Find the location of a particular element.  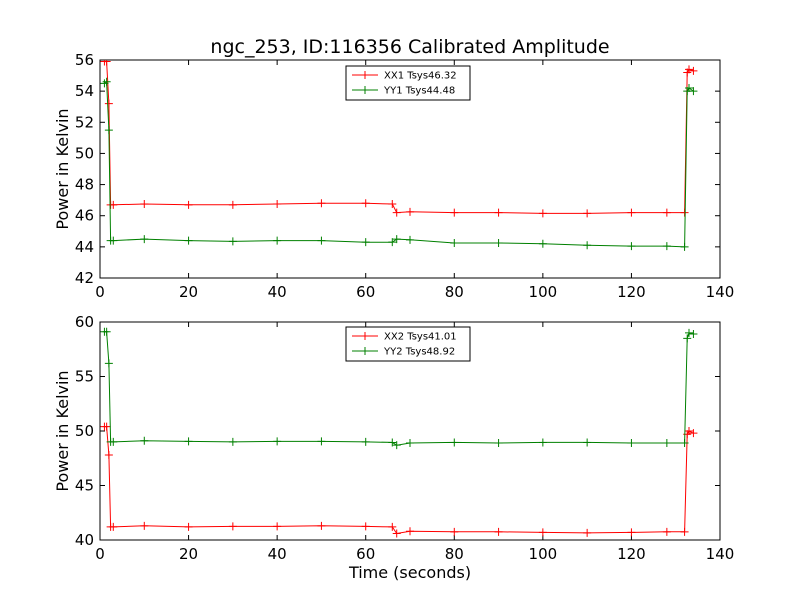

legend-label: XX2 Tsys41.01 is located at coordinates (420, 337).